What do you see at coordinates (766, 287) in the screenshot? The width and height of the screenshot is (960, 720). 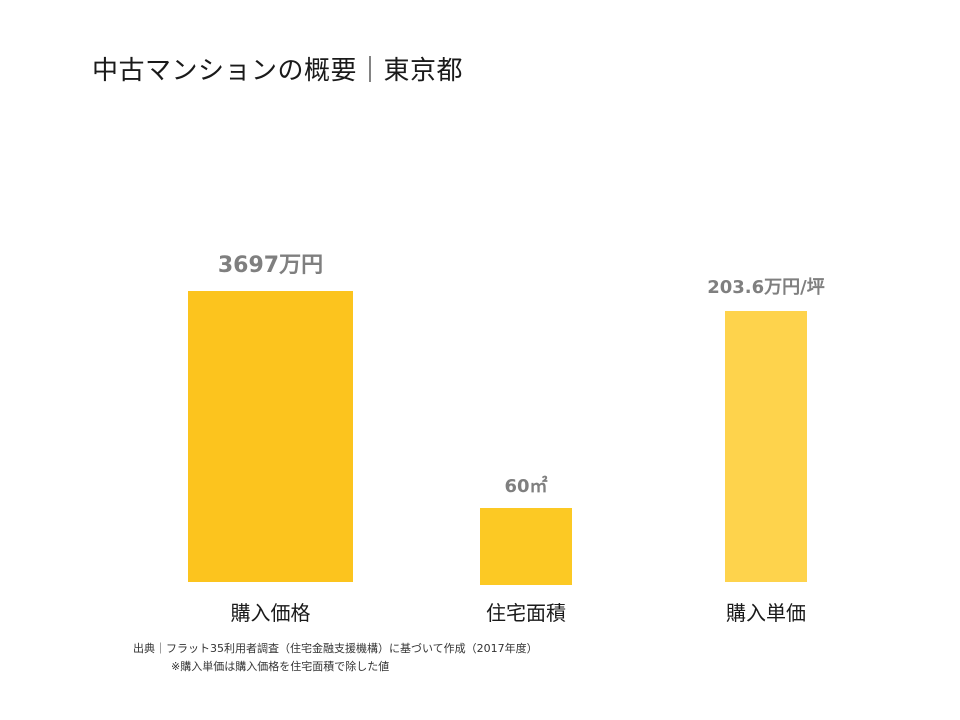 I see `data-label-unit-price: 203.6万円/坪` at bounding box center [766, 287].